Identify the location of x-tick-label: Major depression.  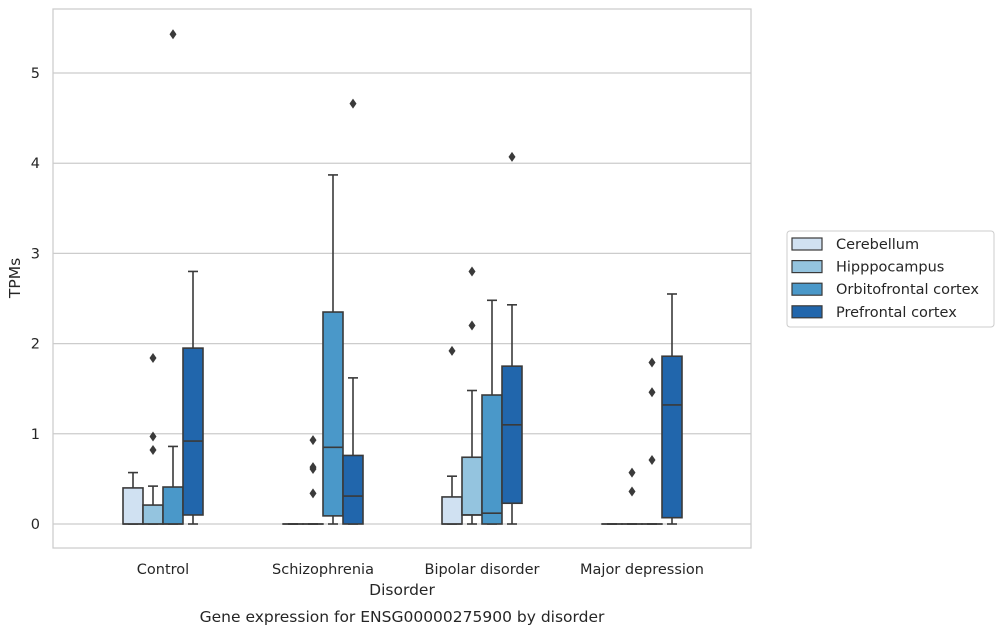
(642, 570).